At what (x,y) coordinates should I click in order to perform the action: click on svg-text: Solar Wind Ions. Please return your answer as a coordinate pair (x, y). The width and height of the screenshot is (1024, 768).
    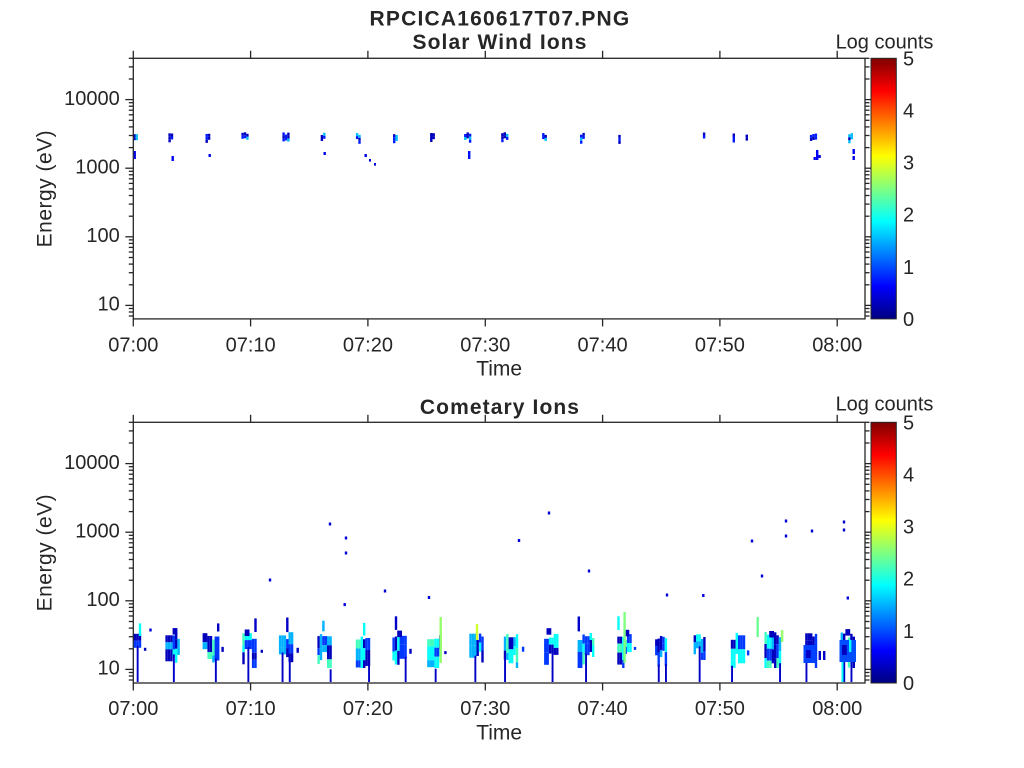
    Looking at the image, I should click on (500, 42).